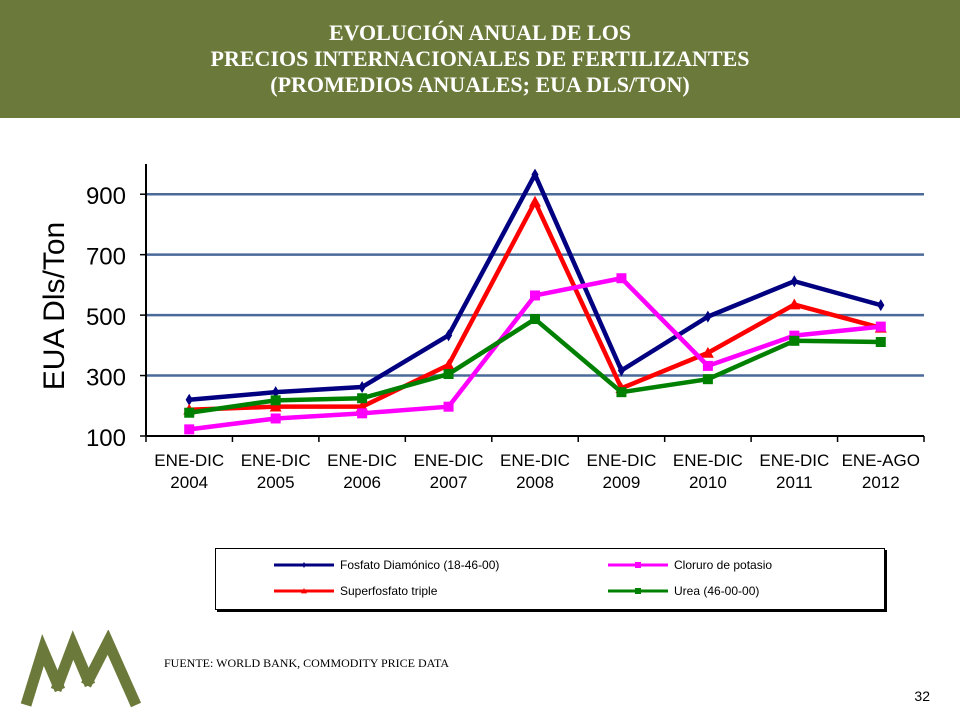 The image size is (960, 720). I want to click on legend-label: Urea (46-00-00), so click(716, 591).